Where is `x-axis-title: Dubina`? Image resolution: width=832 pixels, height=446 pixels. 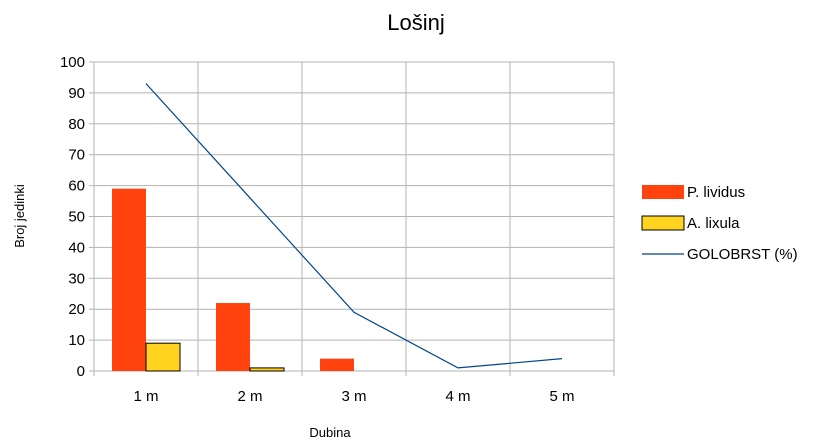
x-axis-title: Dubina is located at coordinates (330, 432).